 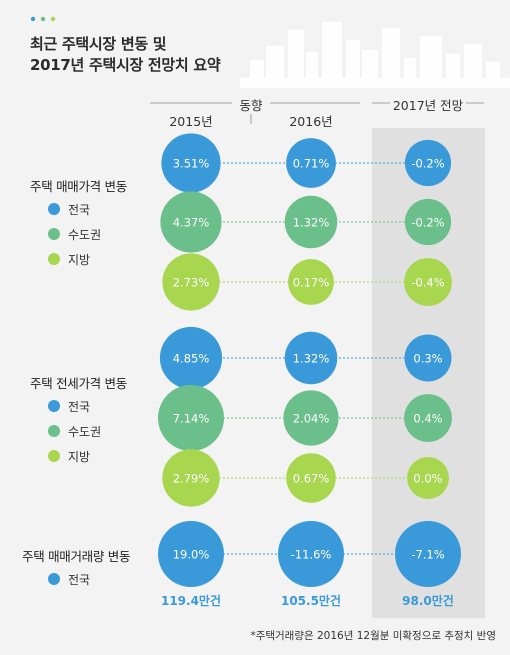 I want to click on footnote: *주택거래량은 2016년 12월분 미확정으로 추정치 반영, so click(x=373, y=636).